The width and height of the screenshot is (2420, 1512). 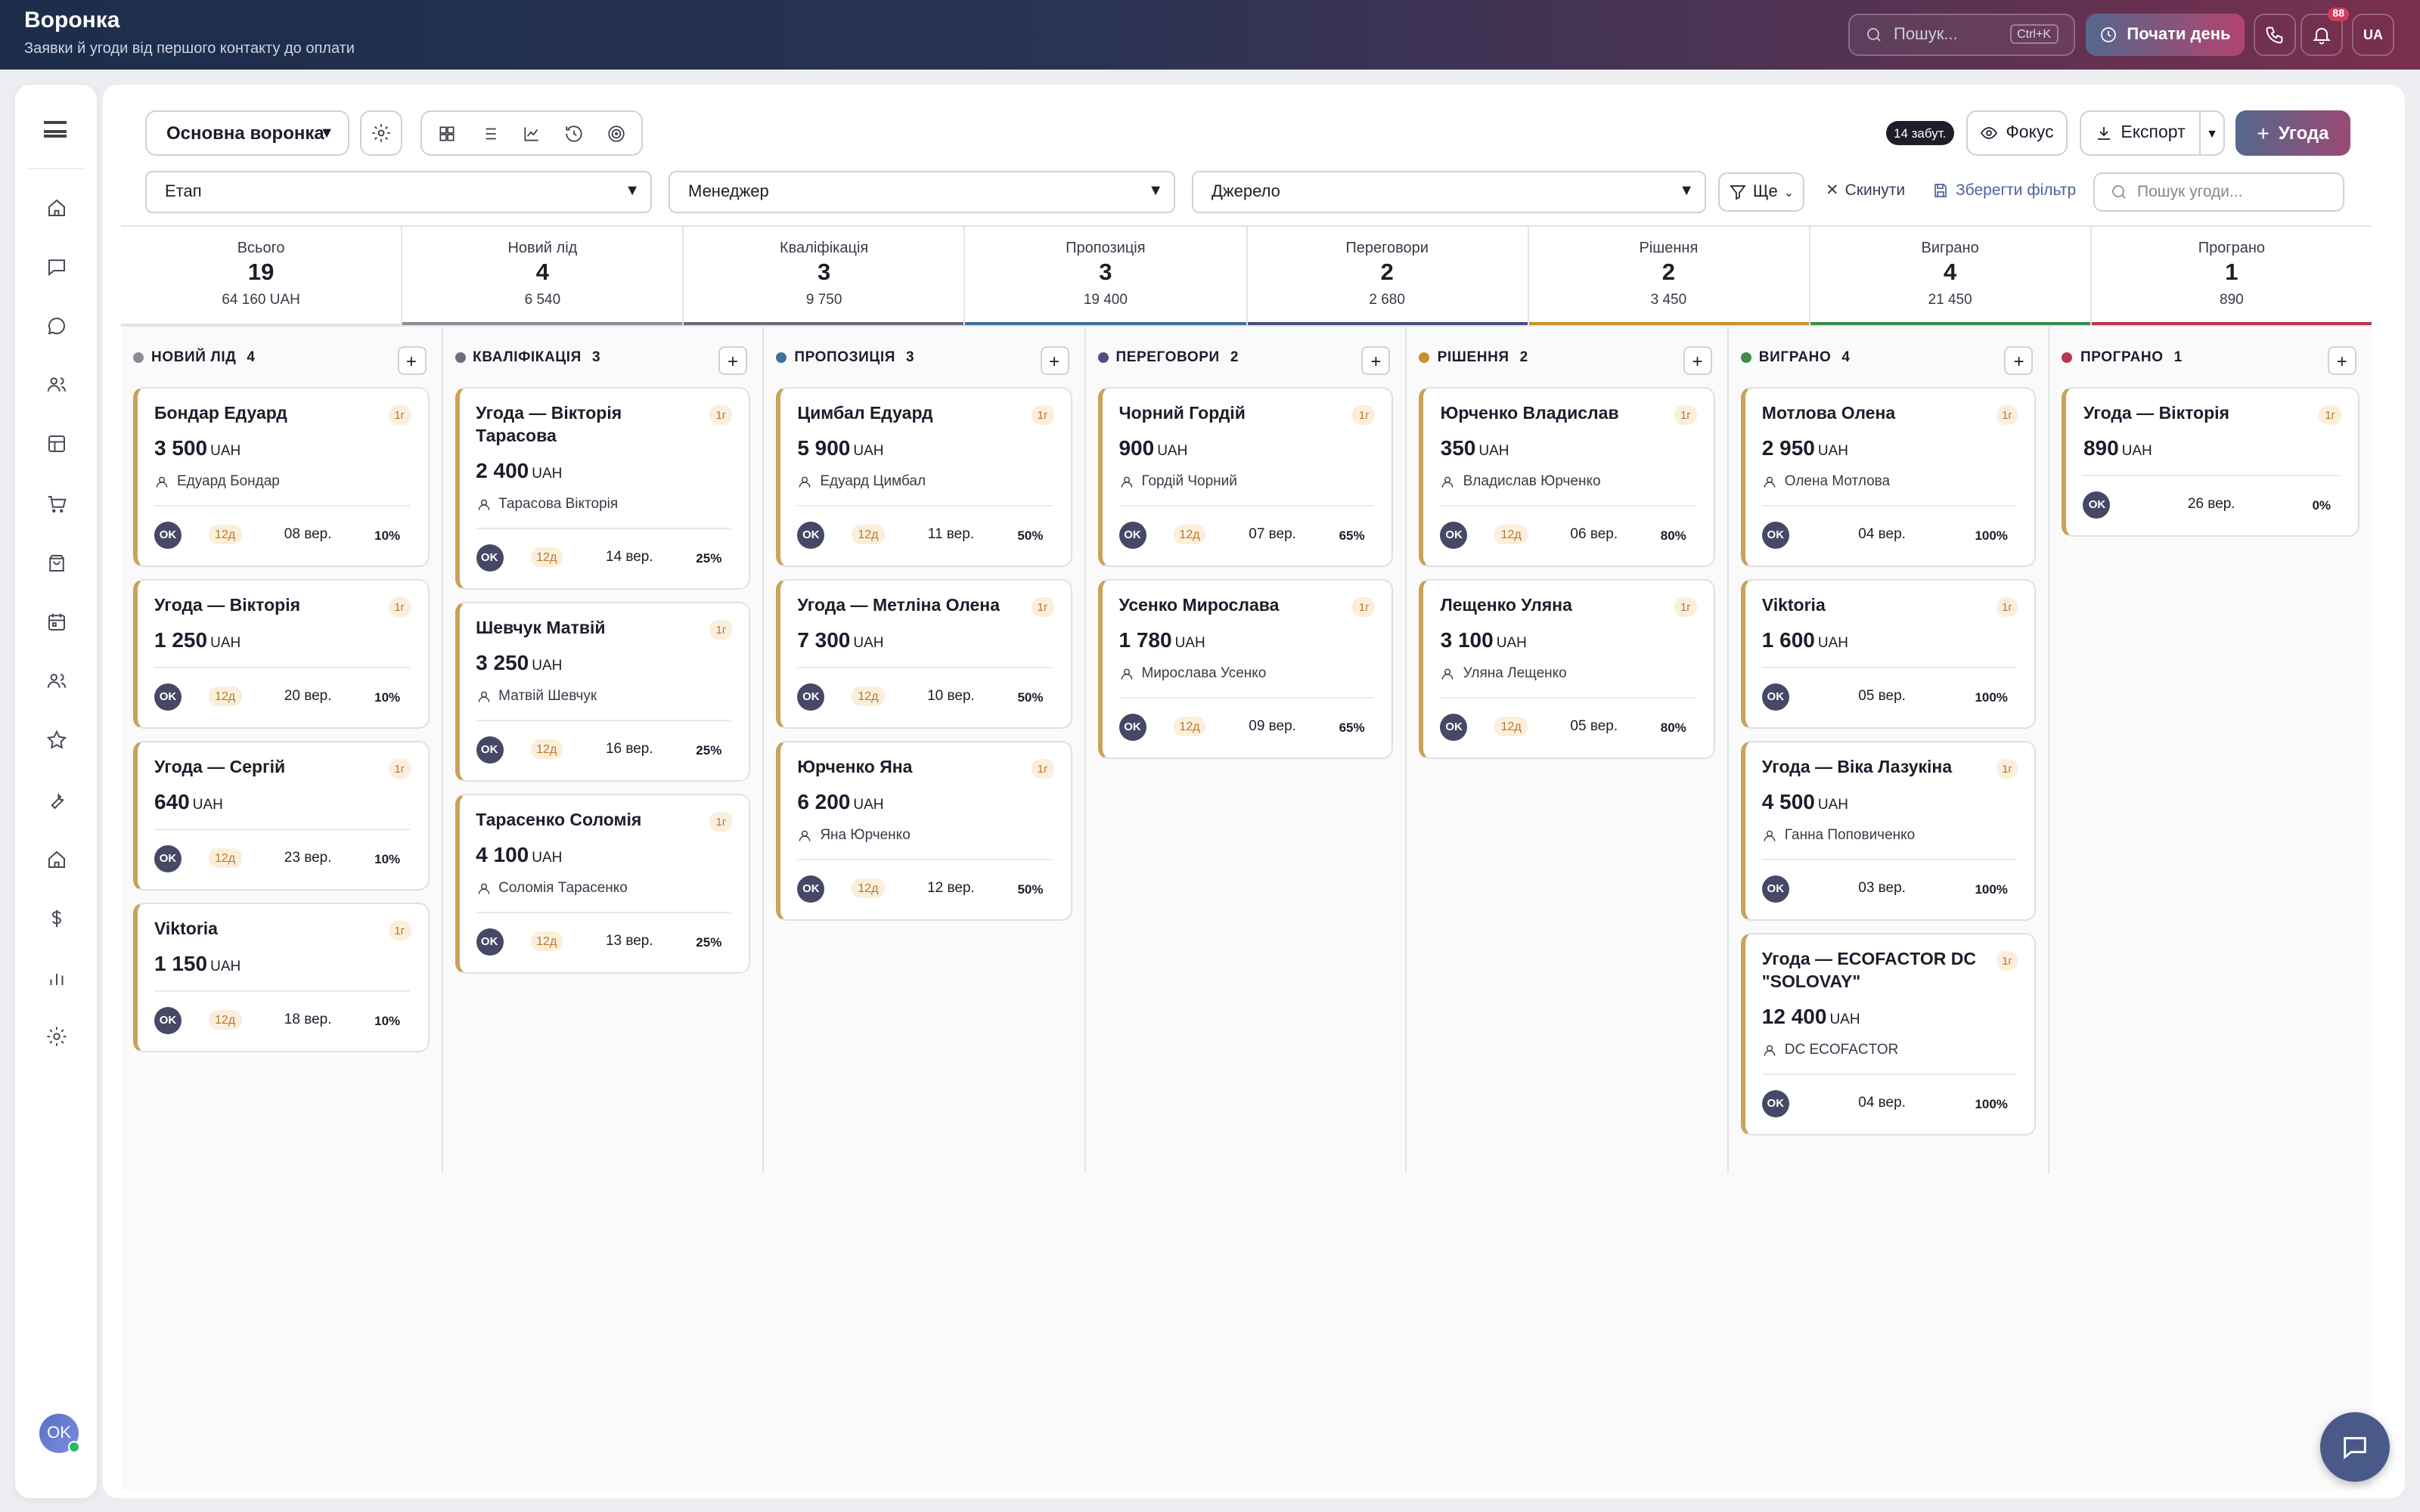 I want to click on deal-amount: 2 950 UAH, so click(x=1890, y=447).